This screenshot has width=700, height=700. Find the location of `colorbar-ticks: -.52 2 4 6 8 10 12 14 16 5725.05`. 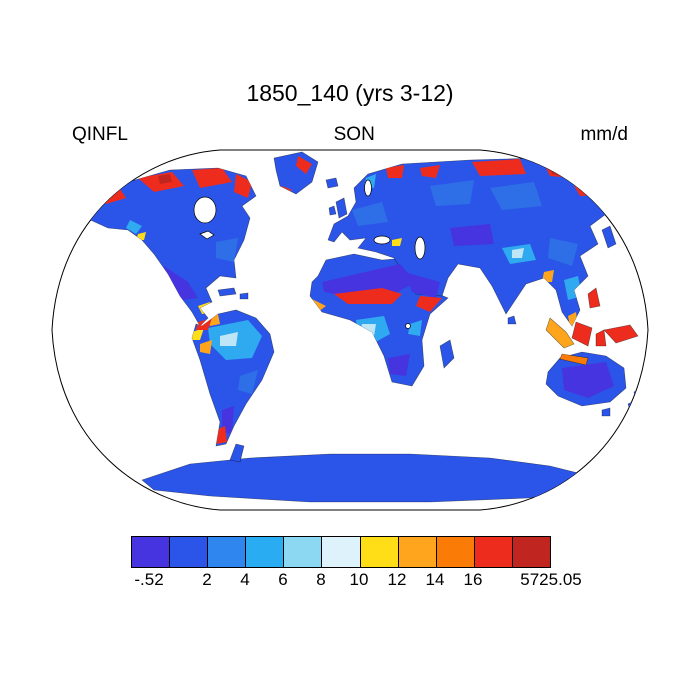

colorbar-ticks: -.52 2 4 6 8 10 12 14 16 5725.05 is located at coordinates (356, 581).